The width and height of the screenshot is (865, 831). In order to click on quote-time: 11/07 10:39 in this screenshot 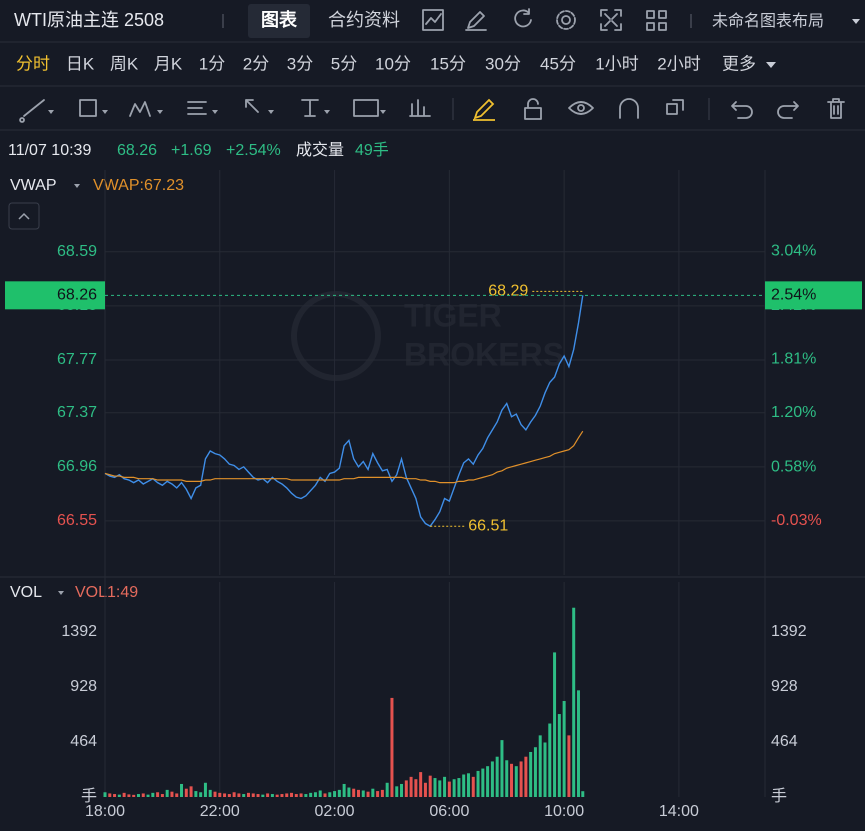, I will do `click(49, 150)`.